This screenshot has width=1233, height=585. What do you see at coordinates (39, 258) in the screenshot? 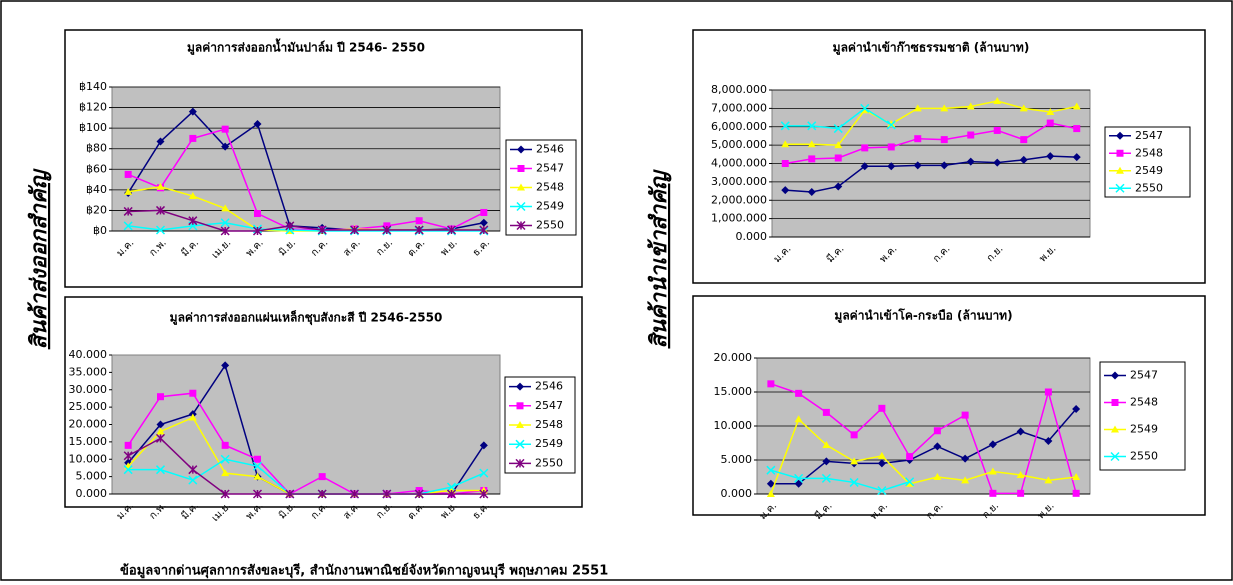
I see `side-label: สินค้าส่งออกสำคัญ` at bounding box center [39, 258].